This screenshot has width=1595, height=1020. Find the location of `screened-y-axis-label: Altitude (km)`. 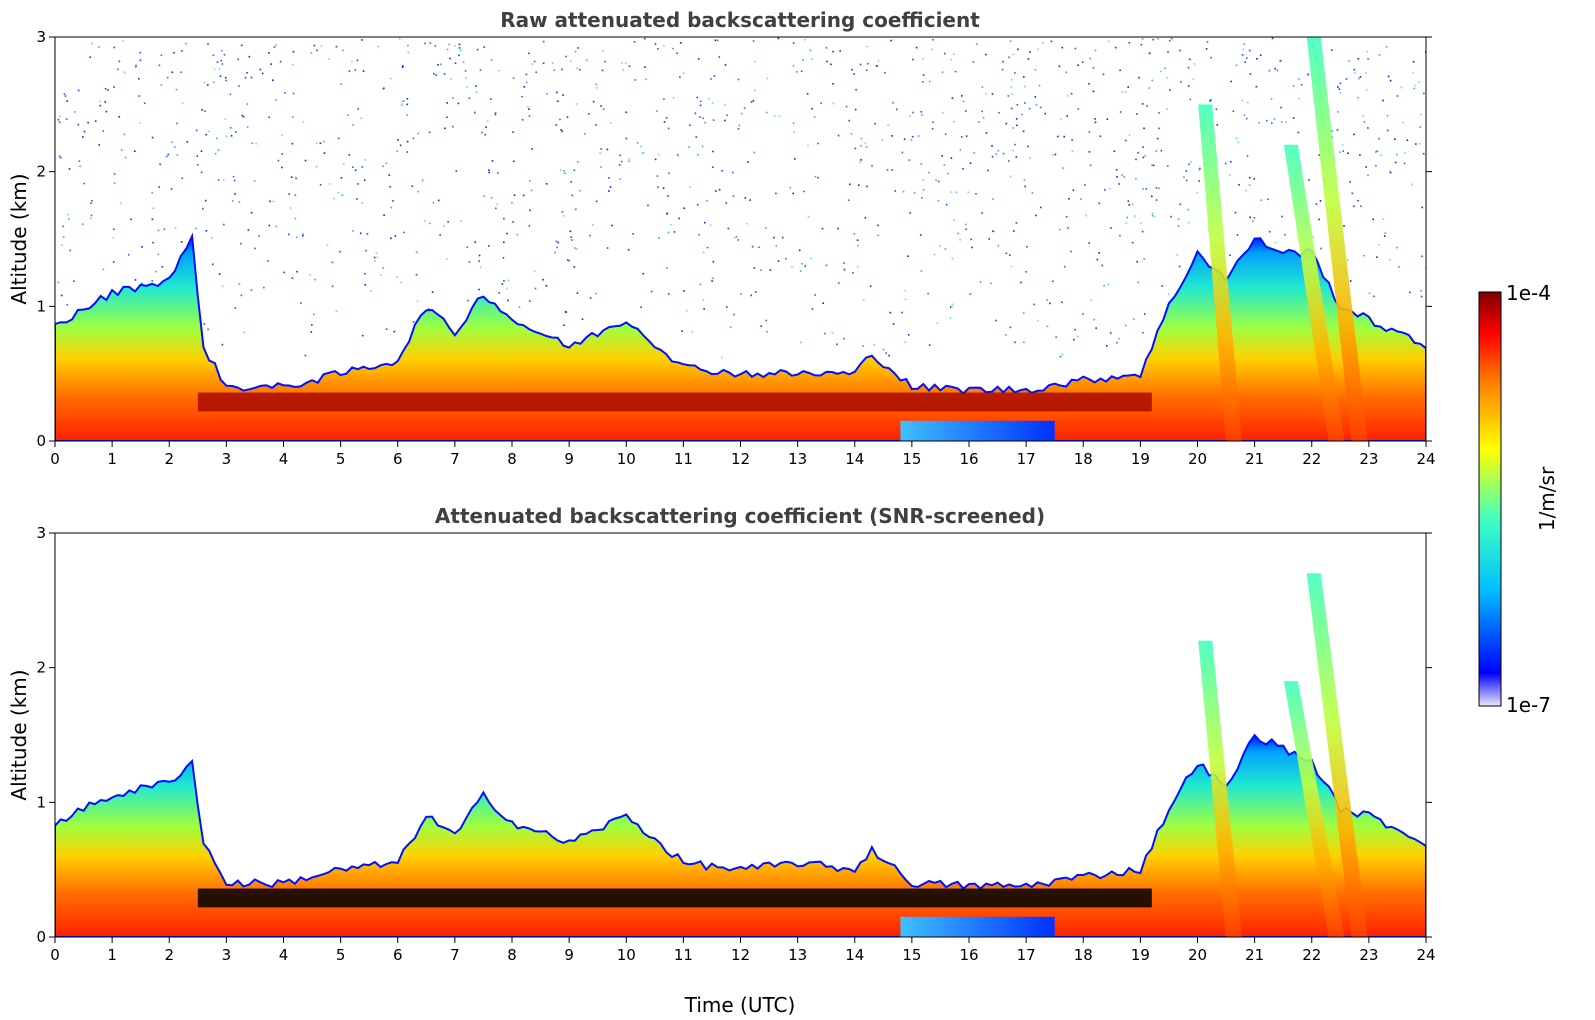

screened-y-axis-label: Altitude (km) is located at coordinates (19, 734).